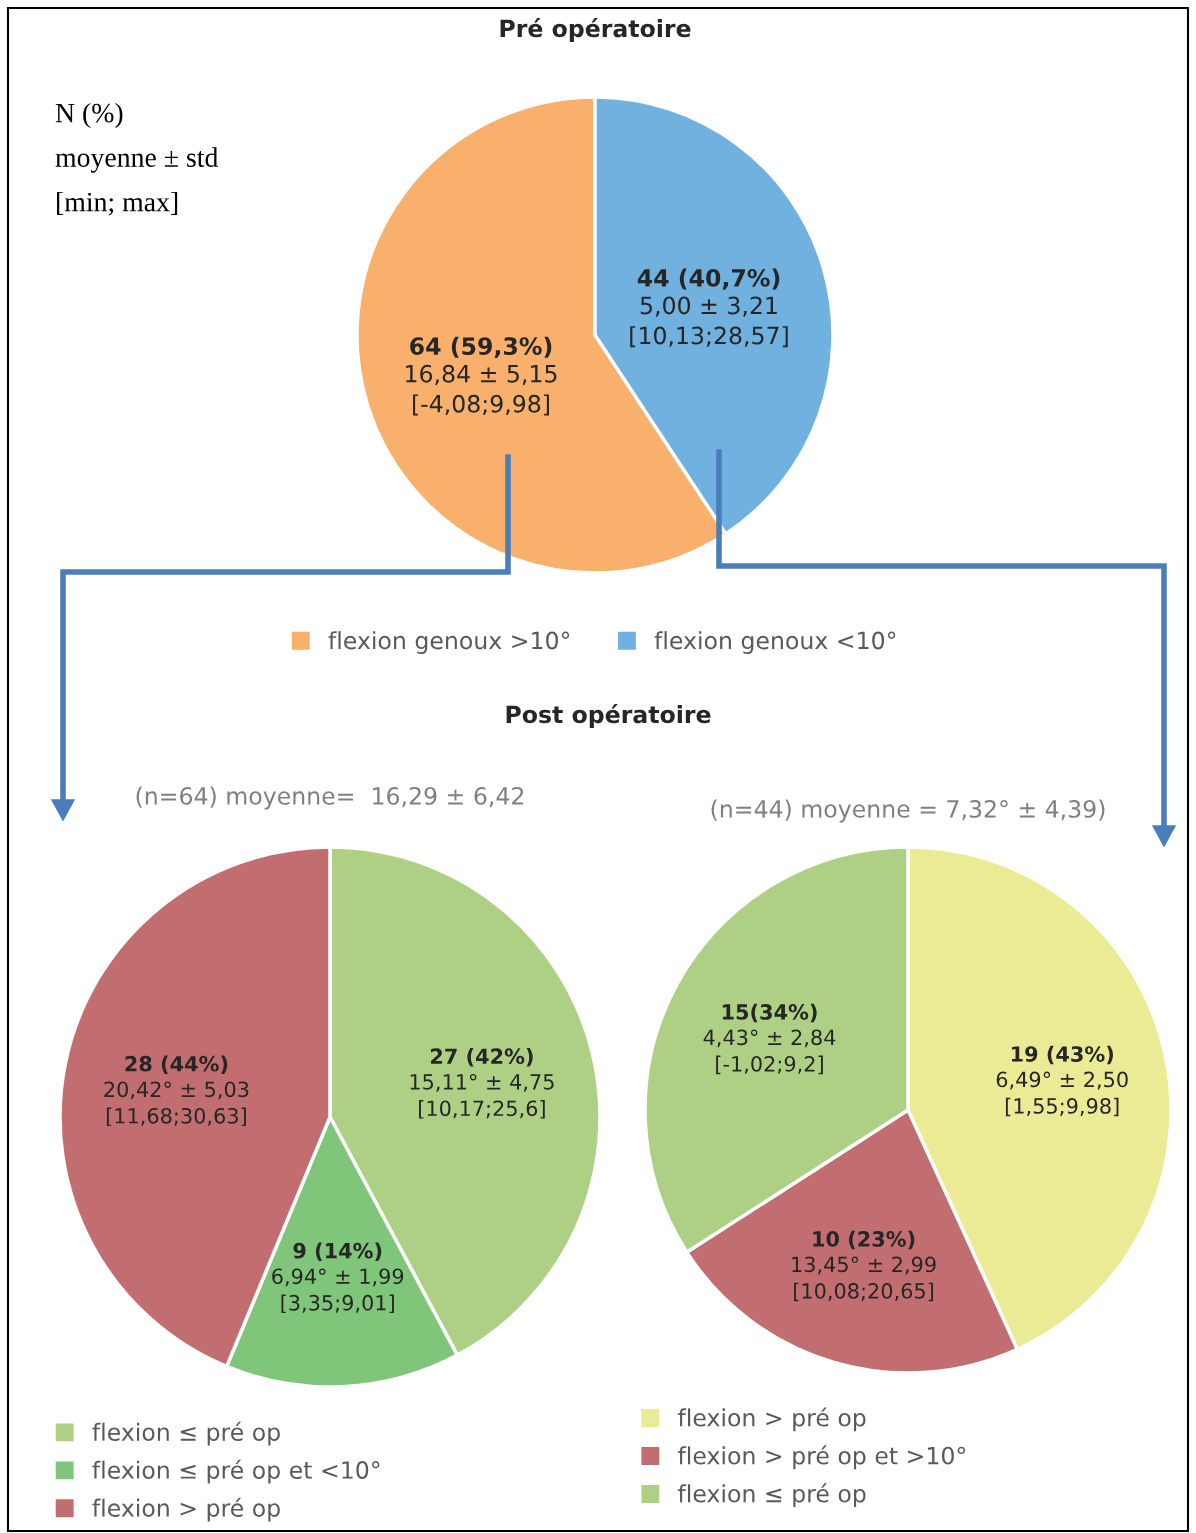 The image size is (1196, 1533). What do you see at coordinates (608, 716) in the screenshot?
I see `text: Post opératoire` at bounding box center [608, 716].